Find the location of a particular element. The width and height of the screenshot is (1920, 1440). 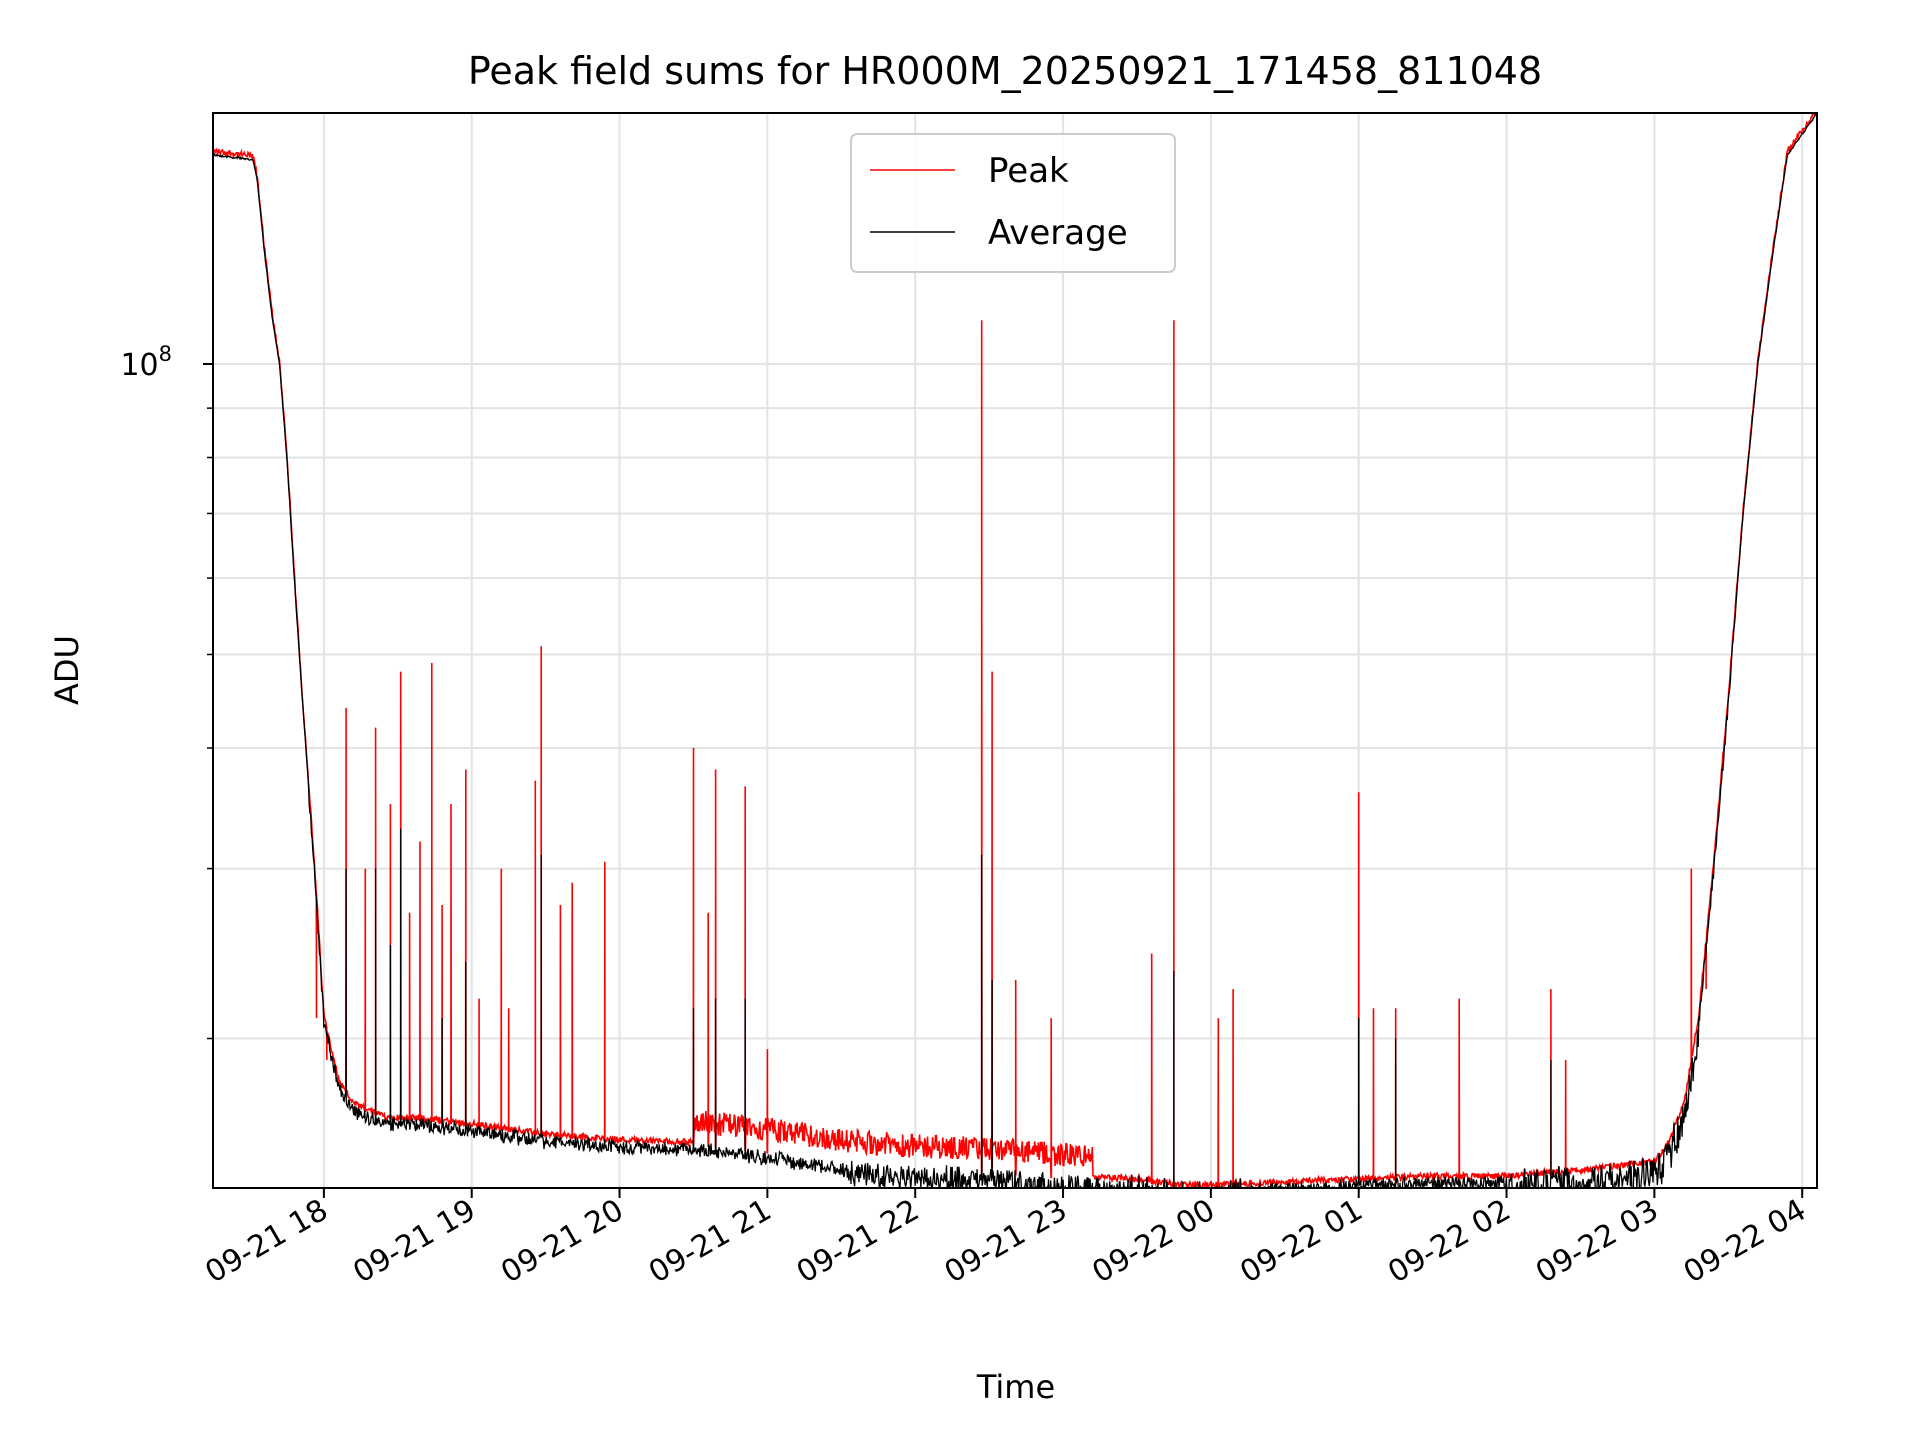

legend-box is located at coordinates (1013, 203).